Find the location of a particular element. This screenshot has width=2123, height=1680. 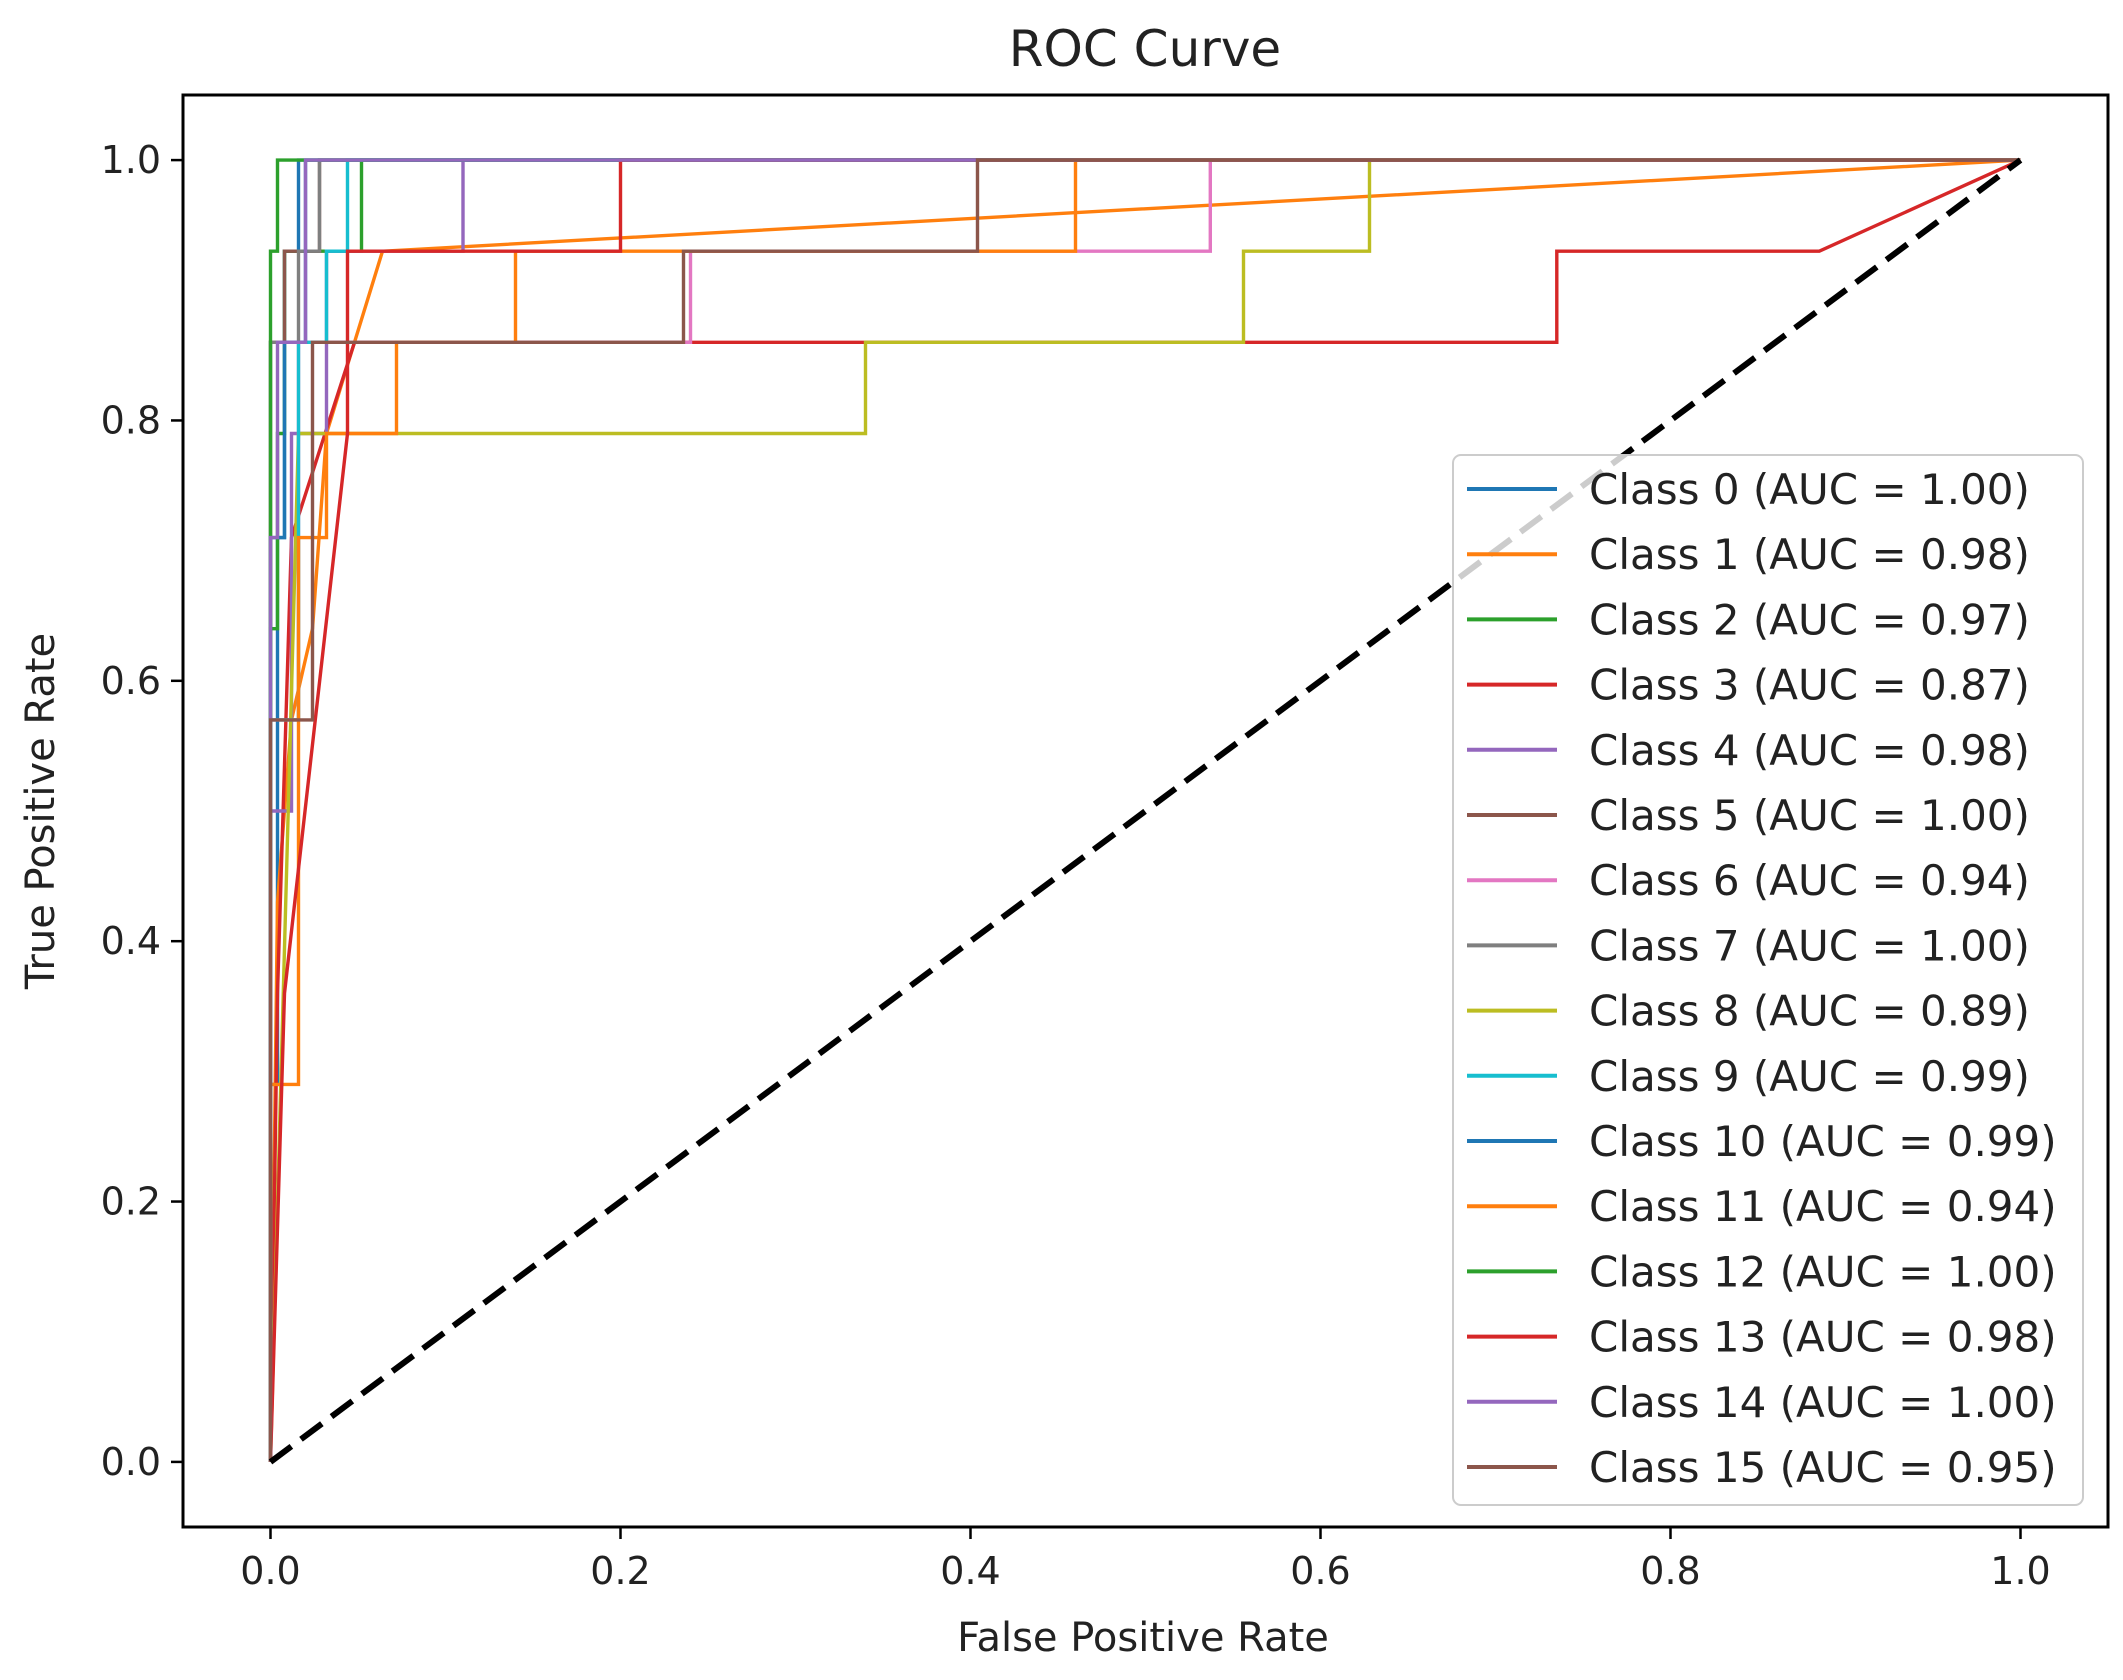

legend-label-class-8: Class 8 (AUC = 0.89) is located at coordinates (1809, 1011).